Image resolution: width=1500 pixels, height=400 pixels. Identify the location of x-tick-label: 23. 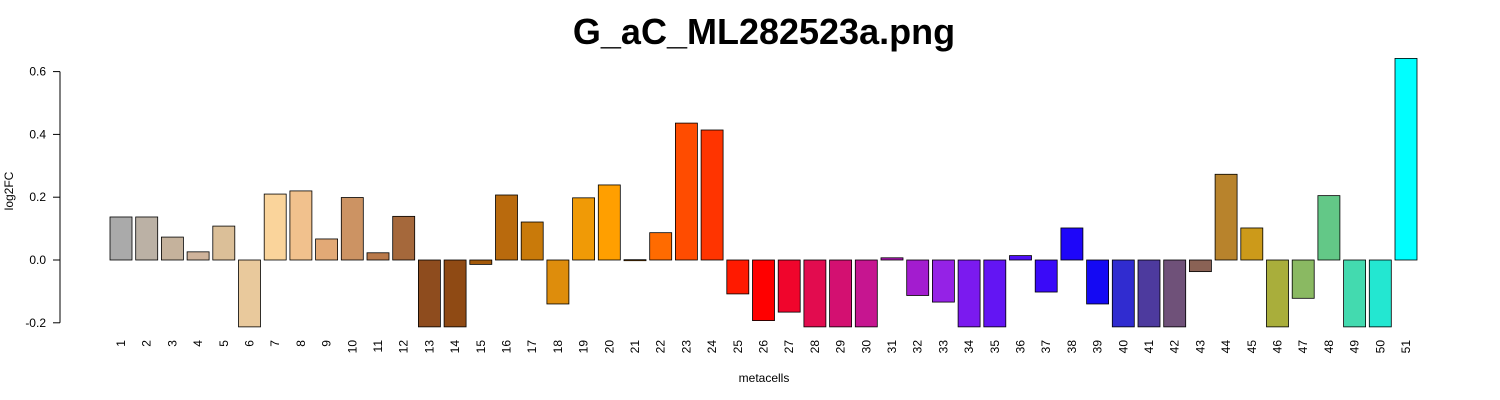
(686, 347).